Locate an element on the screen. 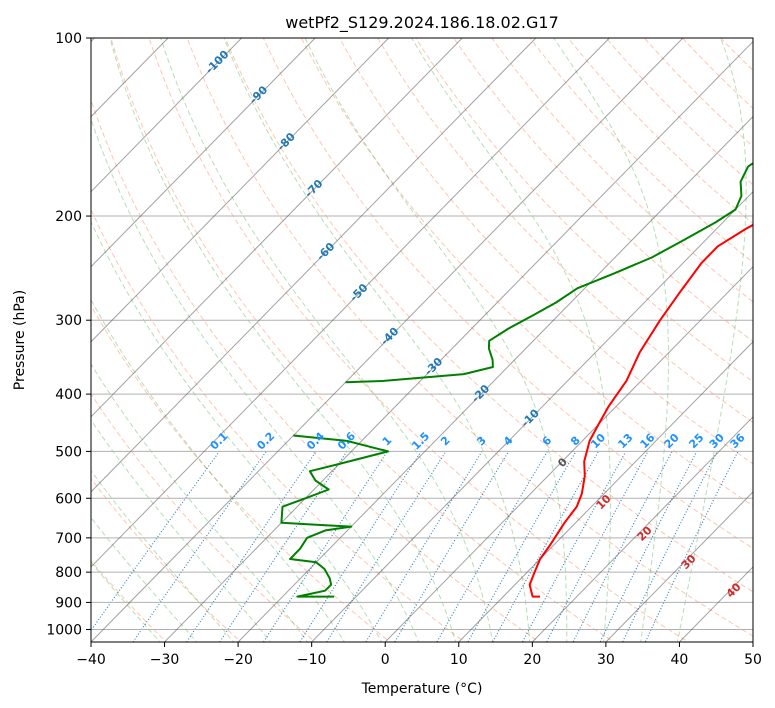 This screenshot has height=708, width=775. x-tick-label: −10 is located at coordinates (312, 660).